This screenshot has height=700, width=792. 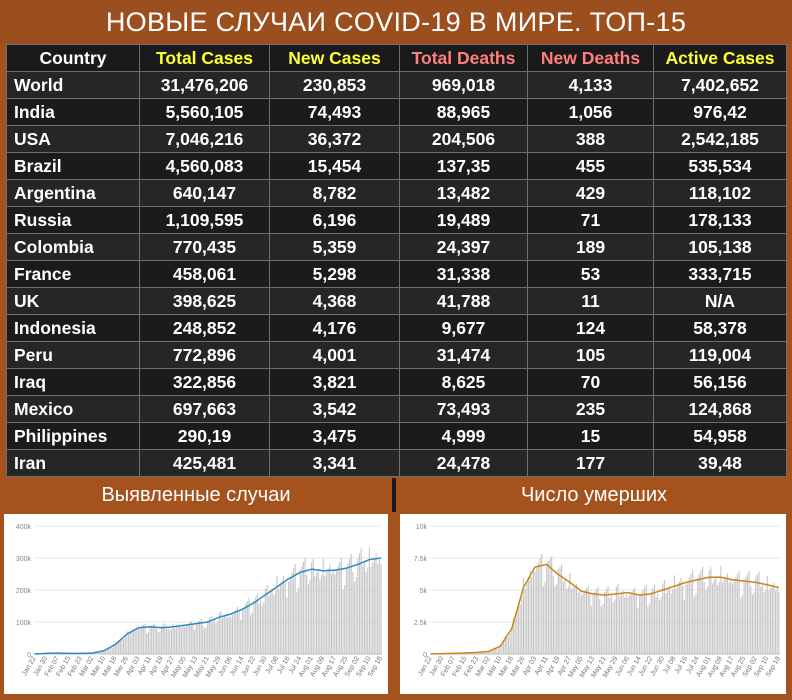 I want to click on y-tick-label: 7.5k, so click(x=421, y=559).